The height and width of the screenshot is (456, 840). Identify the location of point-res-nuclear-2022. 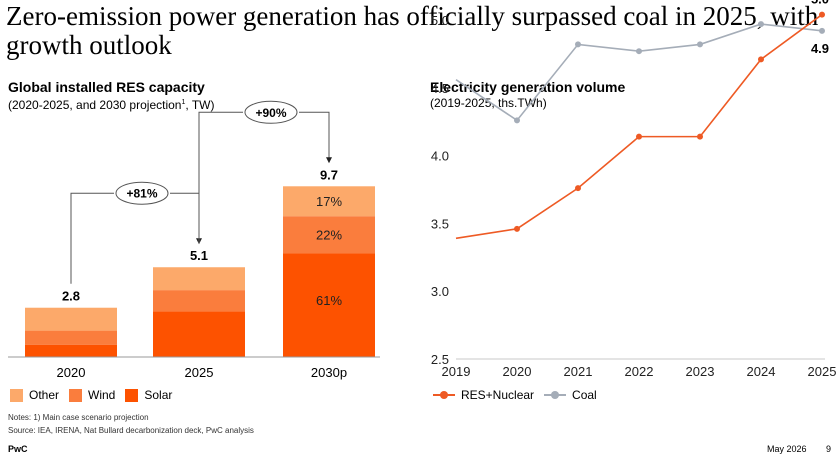
(639, 136).